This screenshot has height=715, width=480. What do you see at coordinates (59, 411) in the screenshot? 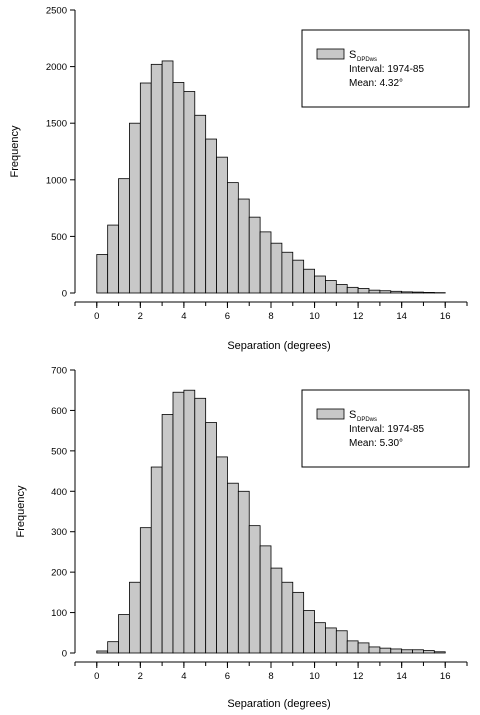
I see `y-tick-label: 600` at bounding box center [59, 411].